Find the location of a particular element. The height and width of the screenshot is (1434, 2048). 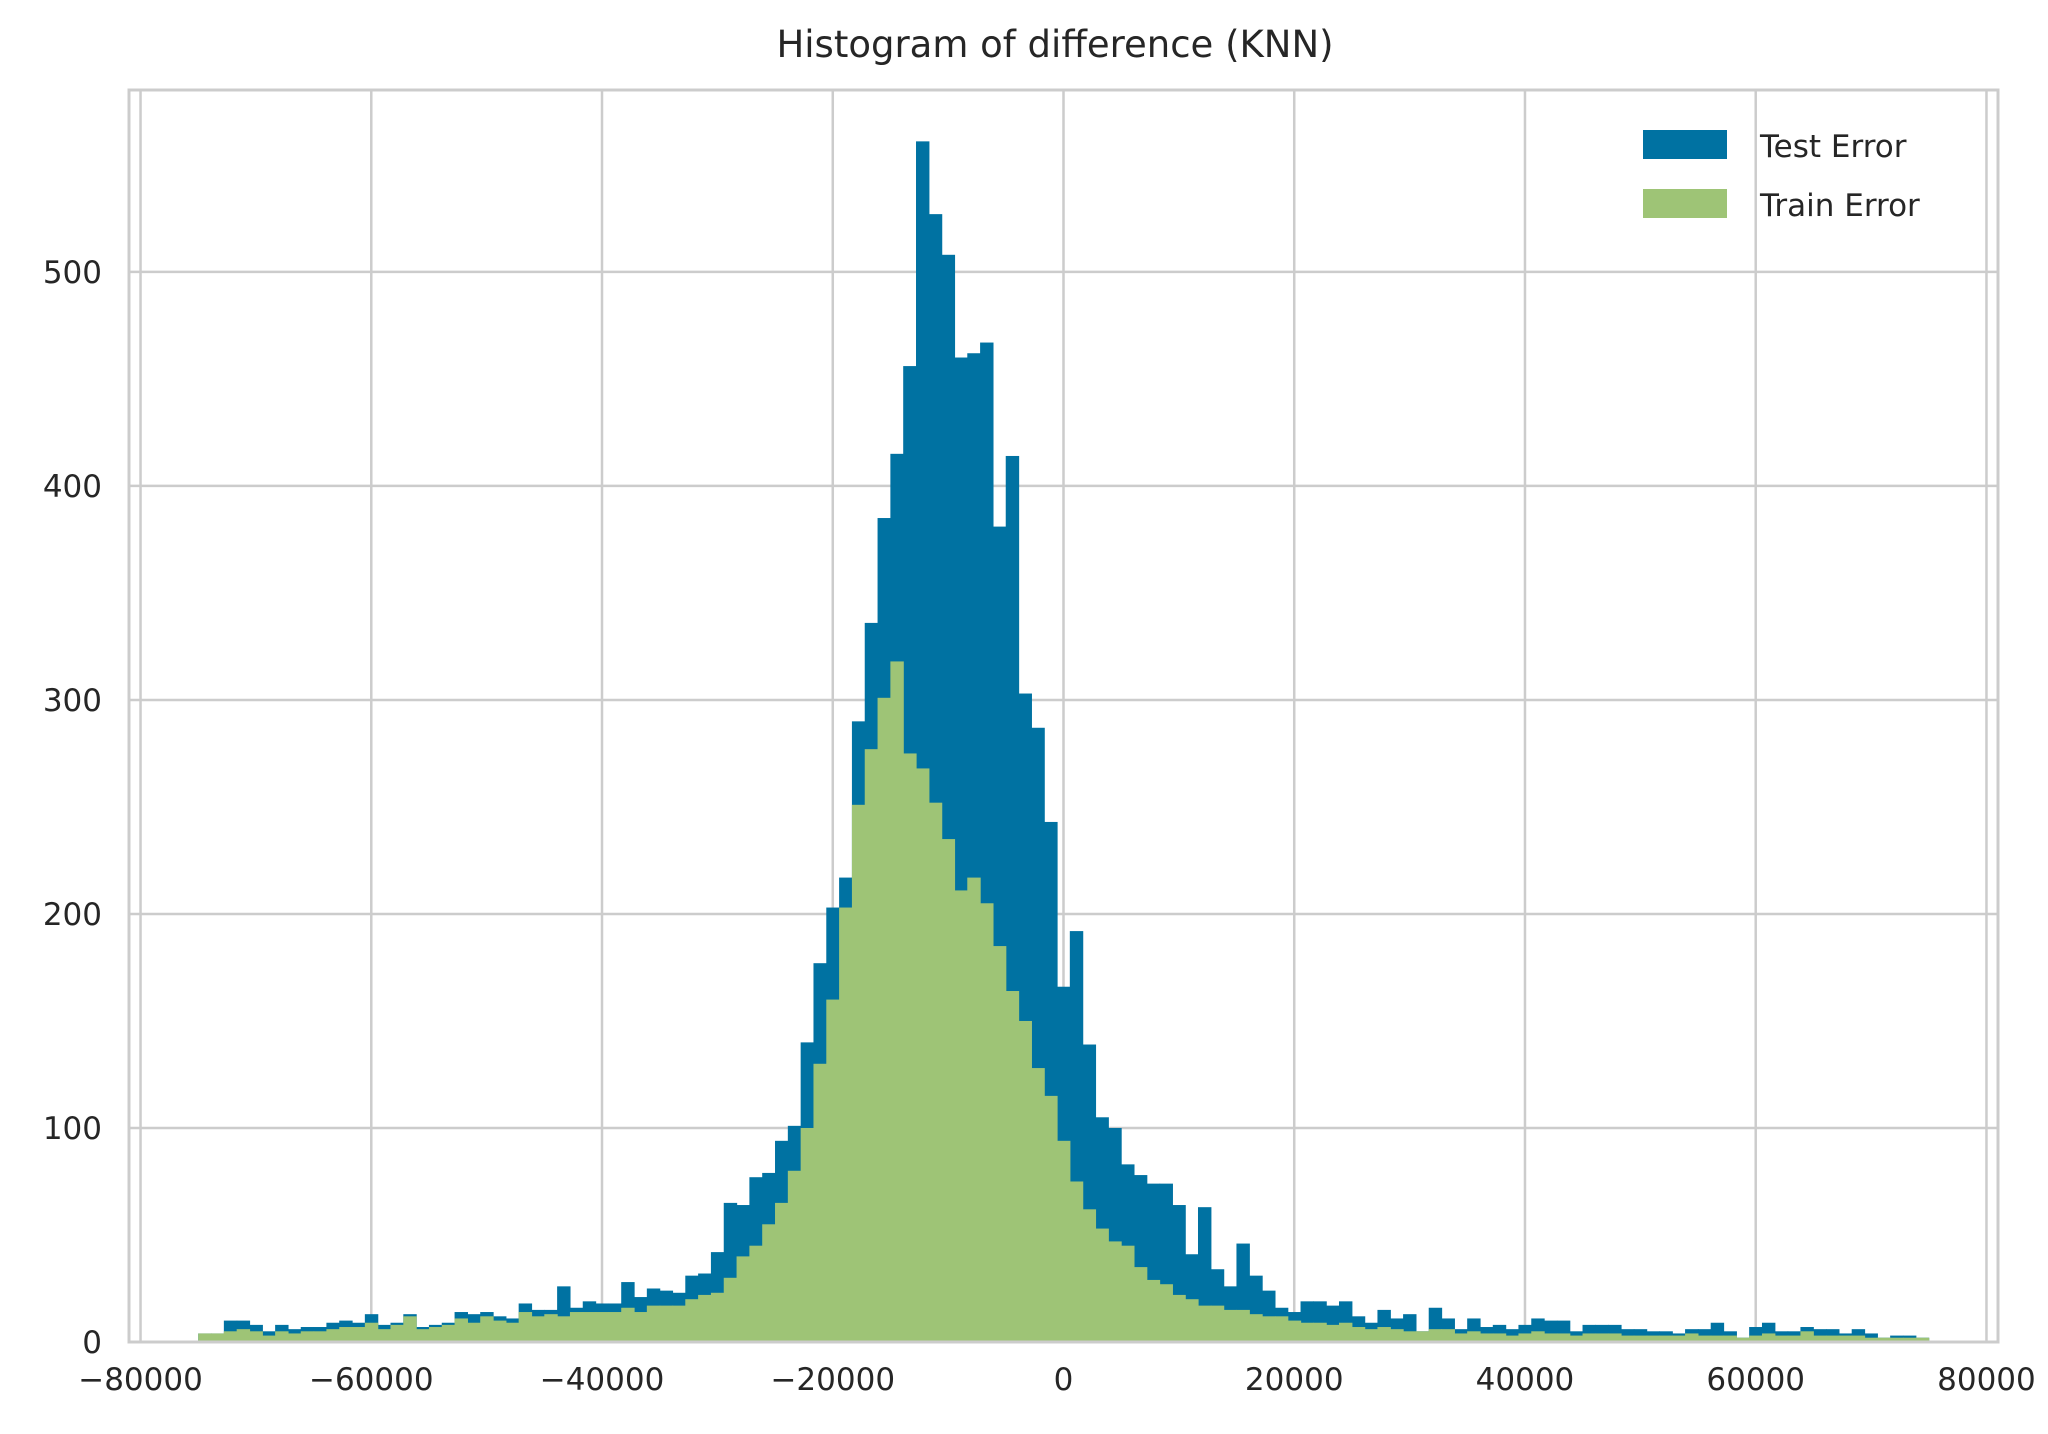

legend-label-test-error: Test Error is located at coordinates (1833, 147).